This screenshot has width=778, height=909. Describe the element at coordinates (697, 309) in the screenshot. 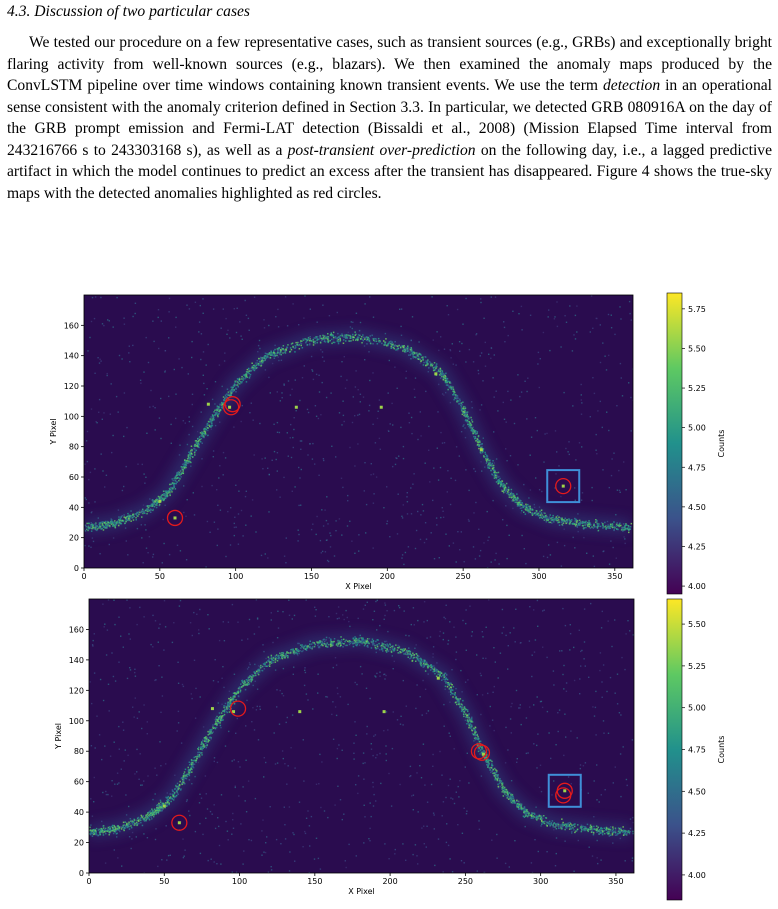

I see `colorbar-tick-label: 5.75` at that location.